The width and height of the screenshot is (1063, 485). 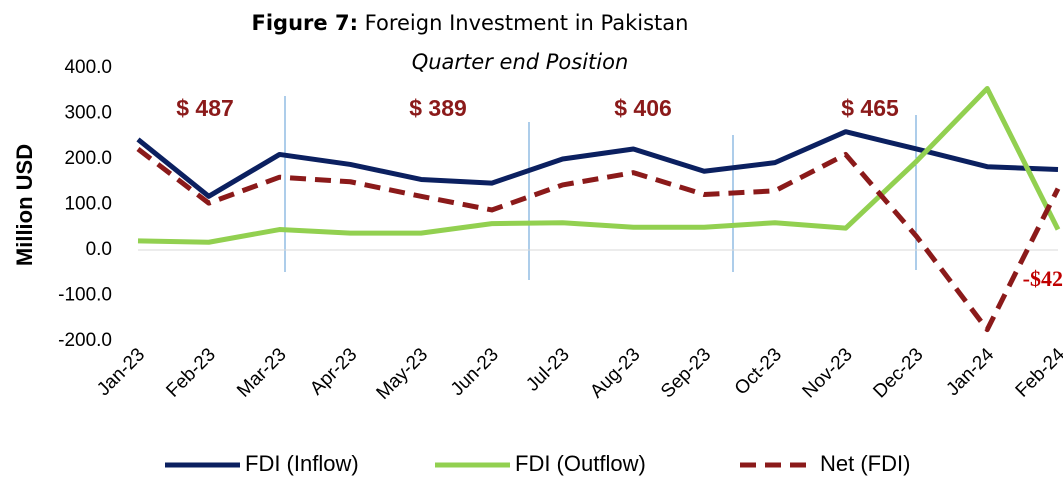 I want to click on x-tick-label: Mar-23, so click(x=261, y=372).